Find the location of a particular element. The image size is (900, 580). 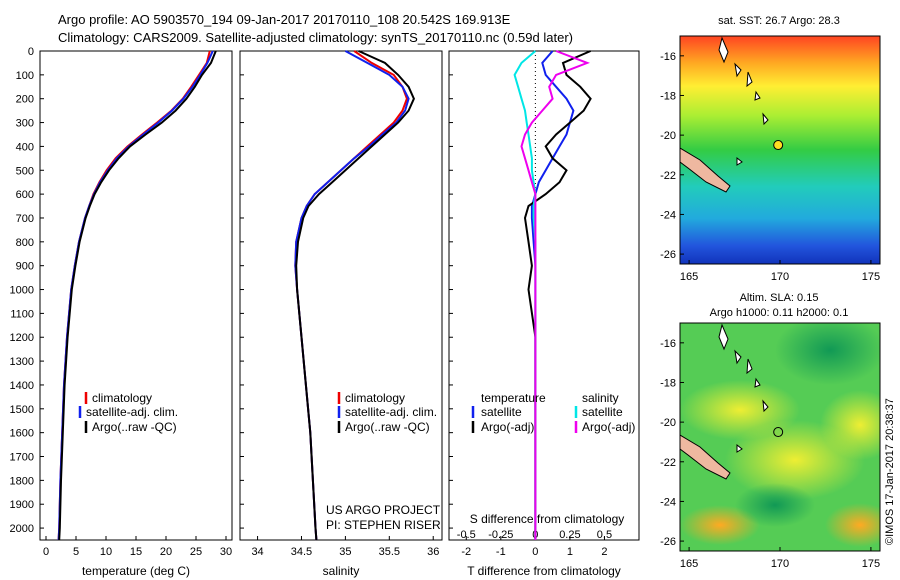

diff-legend-sal-sat-label: satellite is located at coordinates (602, 412).